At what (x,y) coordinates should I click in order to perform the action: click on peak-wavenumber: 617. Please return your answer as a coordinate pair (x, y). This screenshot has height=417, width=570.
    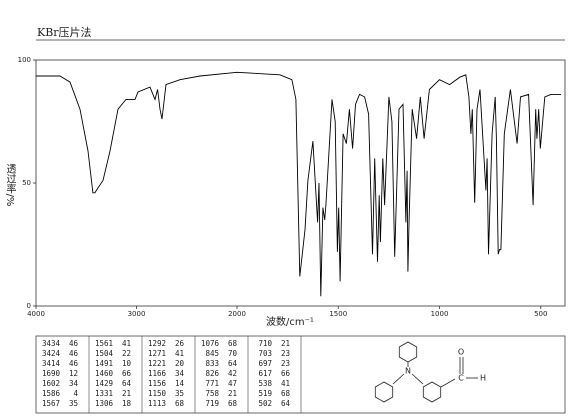
    Looking at the image, I should click on (265, 373).